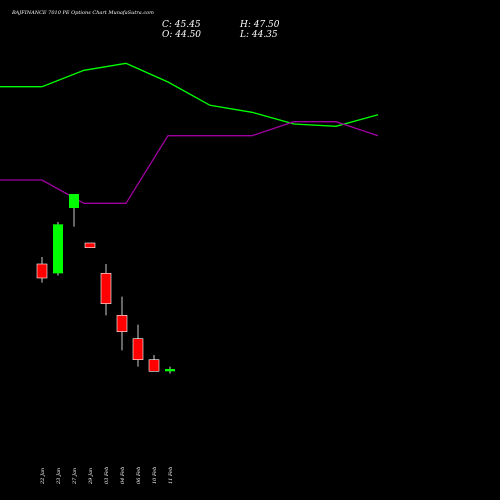  What do you see at coordinates (139, 475) in the screenshot?
I see `x-tick-label: 06 Feb` at bounding box center [139, 475].